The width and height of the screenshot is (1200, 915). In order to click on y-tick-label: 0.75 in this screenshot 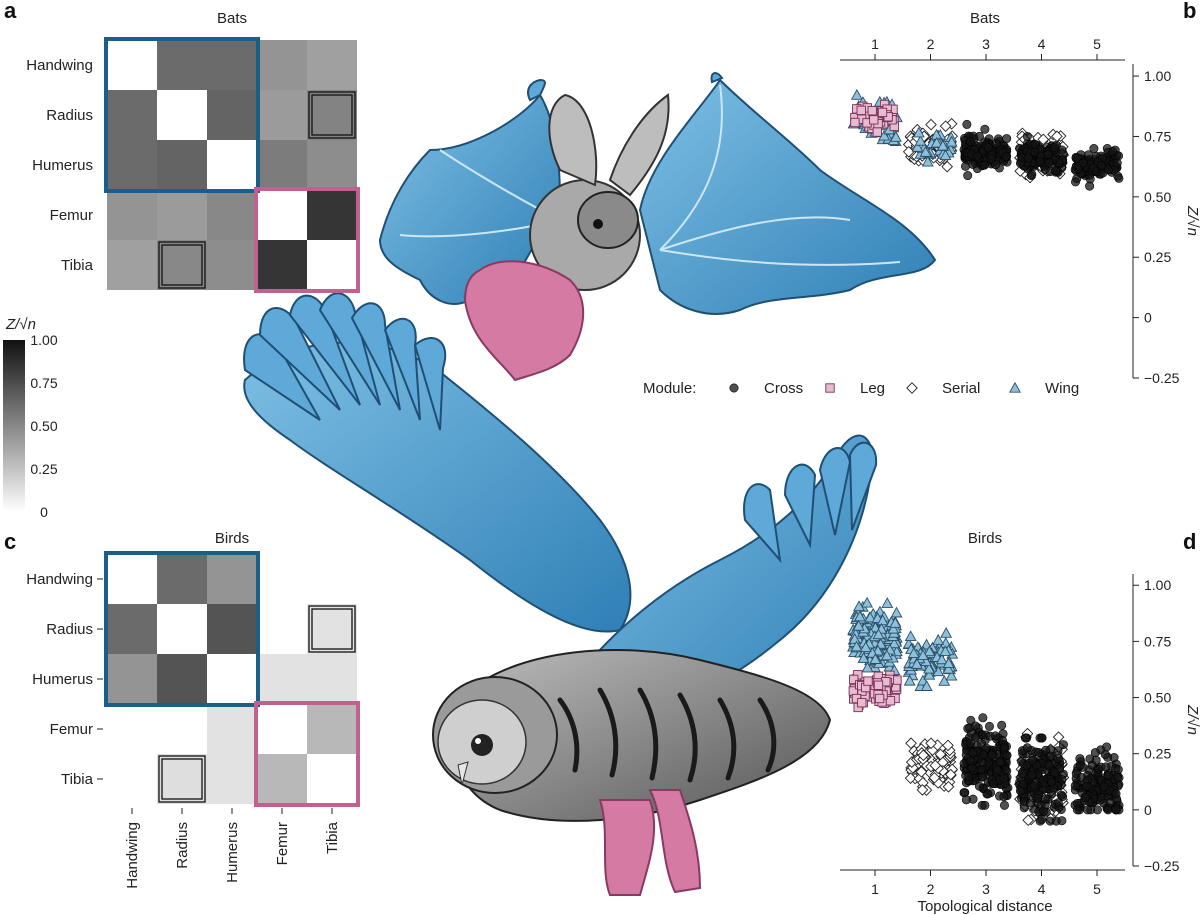, I will do `click(1157, 641)`.